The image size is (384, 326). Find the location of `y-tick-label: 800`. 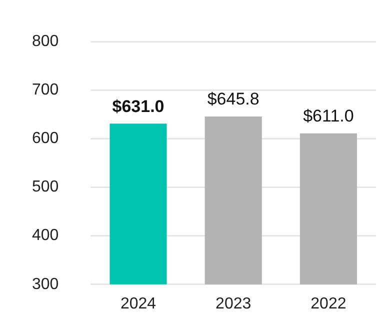

y-tick-label: 800 is located at coordinates (45, 41).